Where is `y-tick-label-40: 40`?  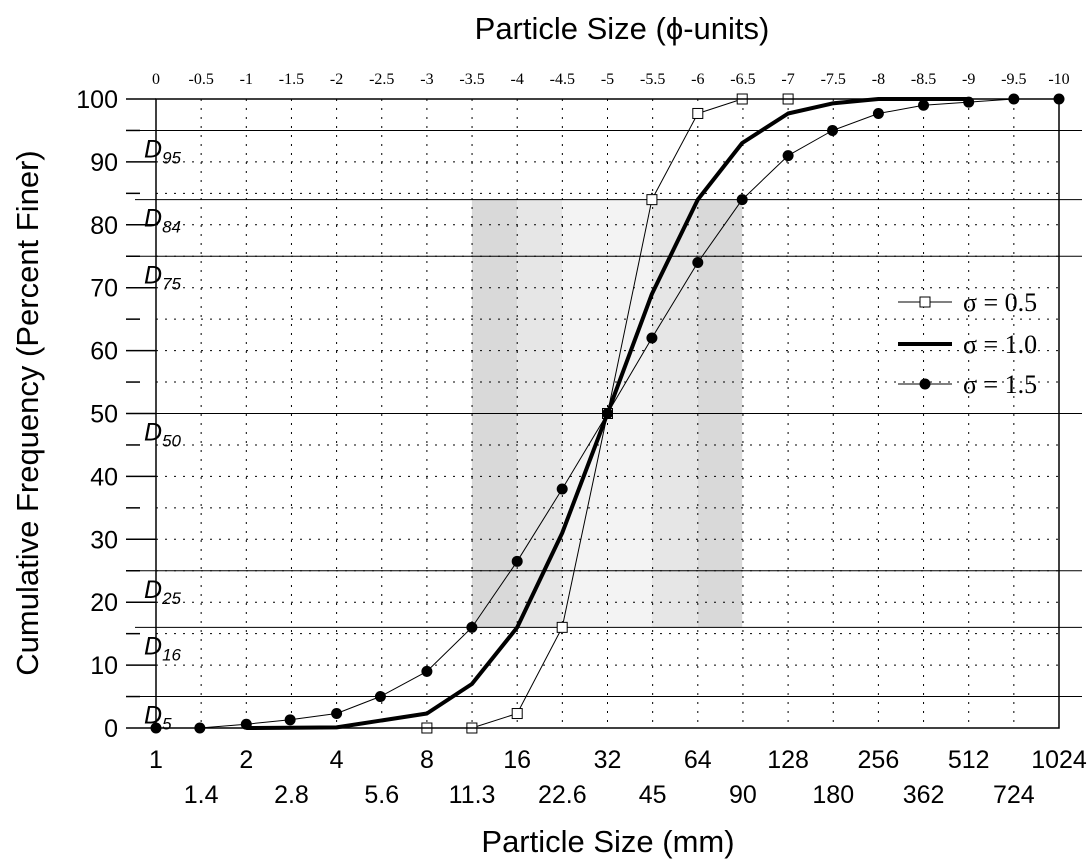
y-tick-label-40: 40 is located at coordinates (104, 477).